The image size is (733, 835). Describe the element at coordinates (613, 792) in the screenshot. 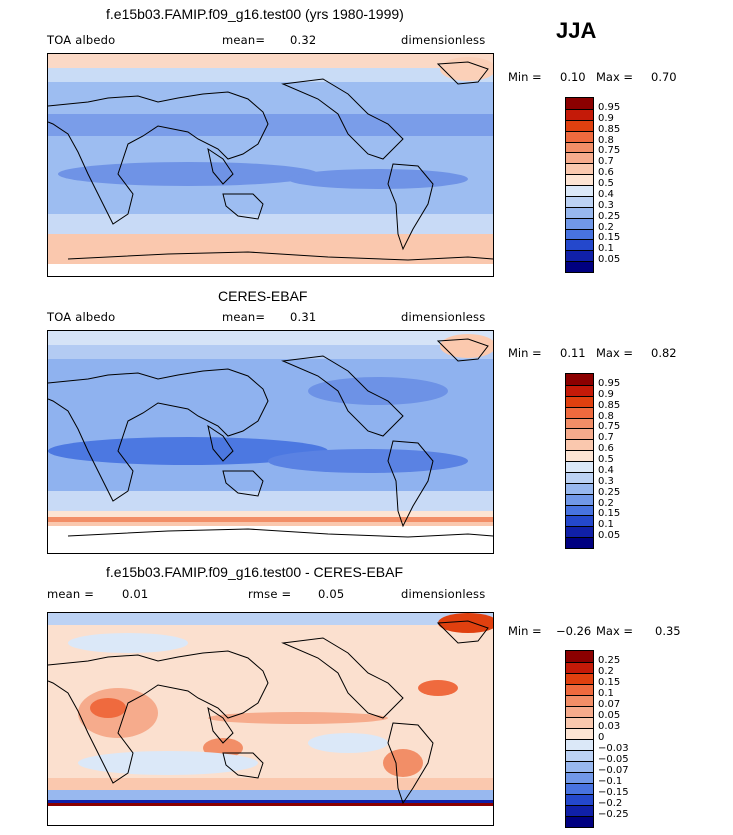

I see `colorbar-tick-label: −0.15` at that location.